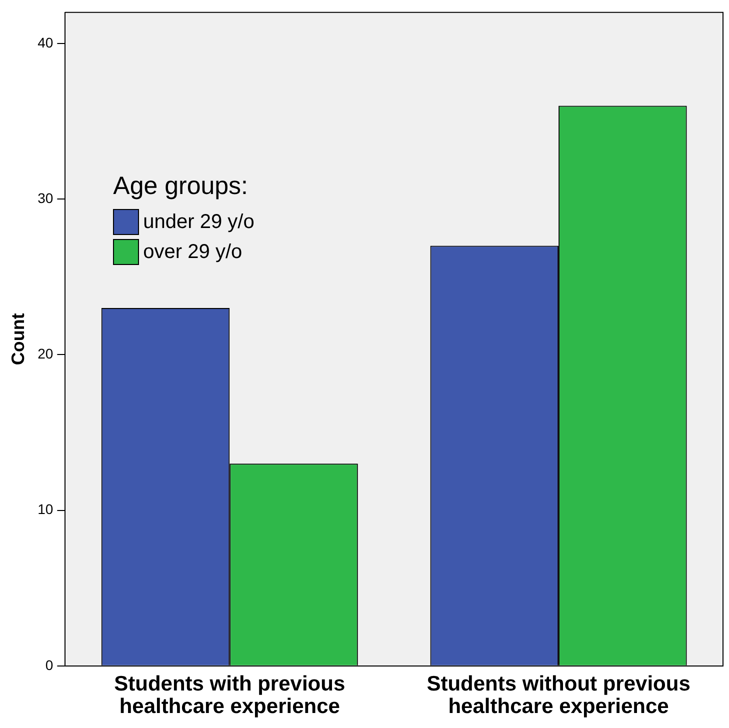 This screenshot has height=728, width=729. Describe the element at coordinates (192, 252) in the screenshot. I see `legend-label: over 29 y/o` at that location.